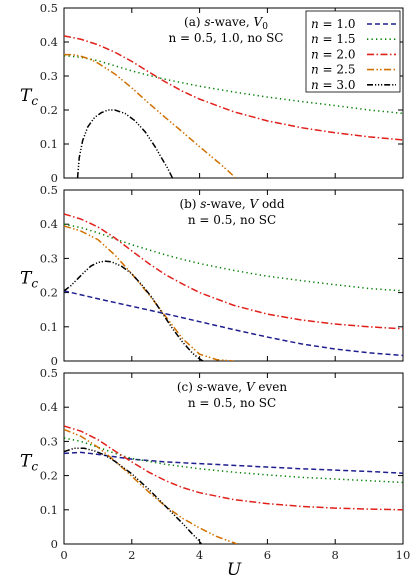 The height and width of the screenshot is (581, 415). Describe the element at coordinates (403, 555) in the screenshot. I see `x-tick-label: 10` at that location.